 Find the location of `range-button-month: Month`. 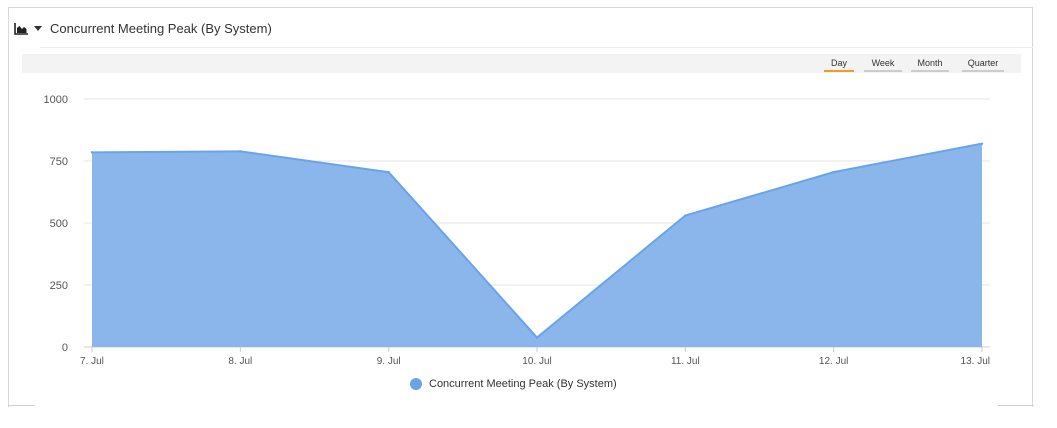

range-button-month: Month is located at coordinates (930, 65).